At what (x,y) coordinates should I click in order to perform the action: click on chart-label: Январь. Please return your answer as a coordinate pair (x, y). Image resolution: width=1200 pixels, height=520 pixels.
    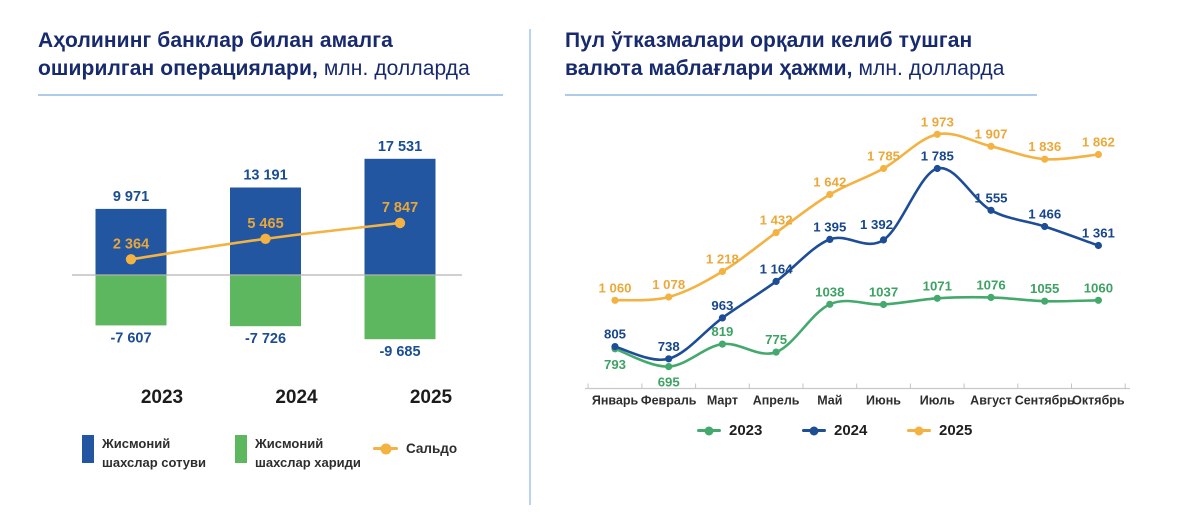
    Looking at the image, I should click on (615, 401).